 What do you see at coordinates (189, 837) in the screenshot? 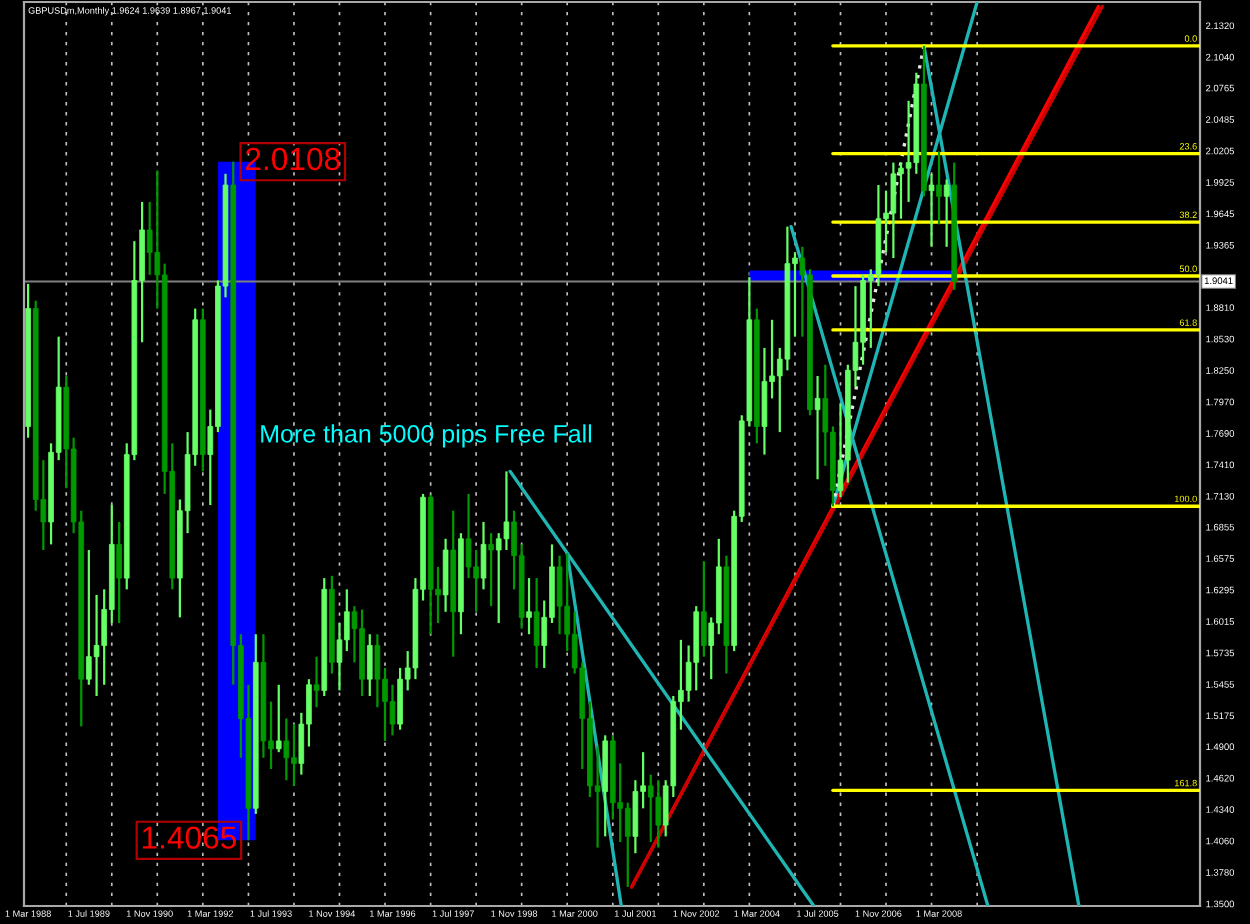
I see `annotation: 1.4065` at bounding box center [189, 837].